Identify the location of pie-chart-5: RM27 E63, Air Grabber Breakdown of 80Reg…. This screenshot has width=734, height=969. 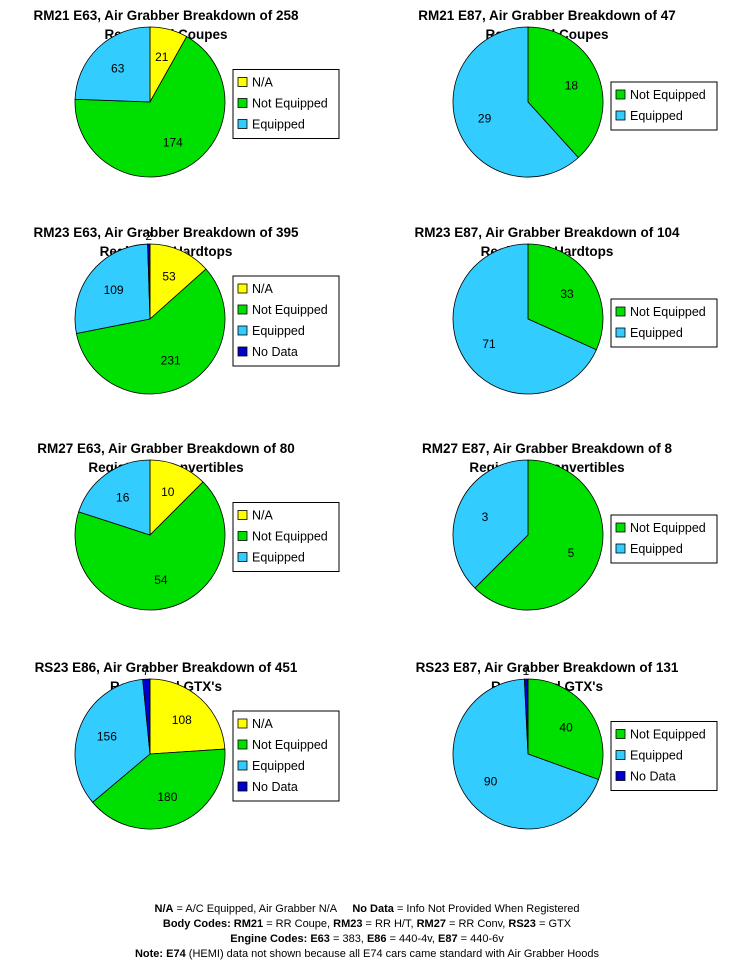
(188, 526).